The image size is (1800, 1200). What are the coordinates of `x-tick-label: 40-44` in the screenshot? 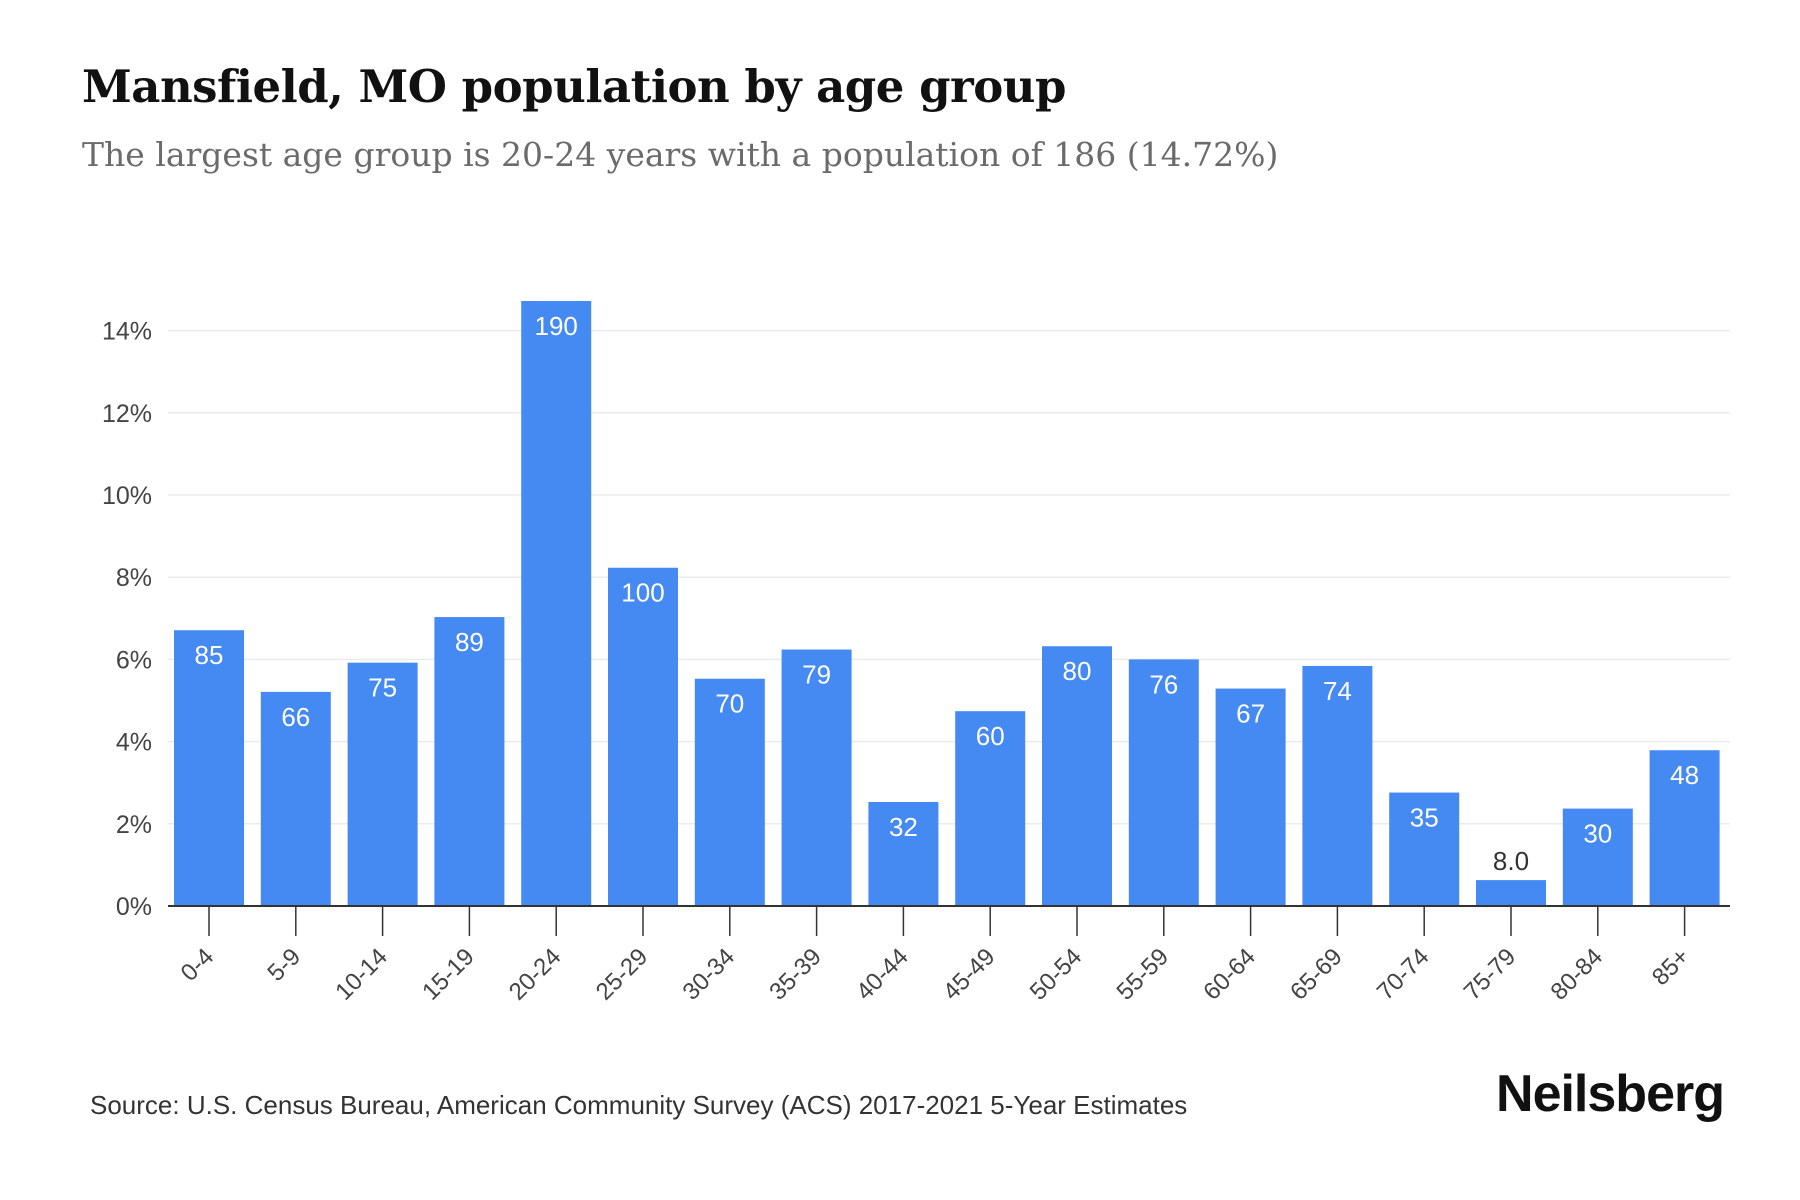 It's located at (882, 974).